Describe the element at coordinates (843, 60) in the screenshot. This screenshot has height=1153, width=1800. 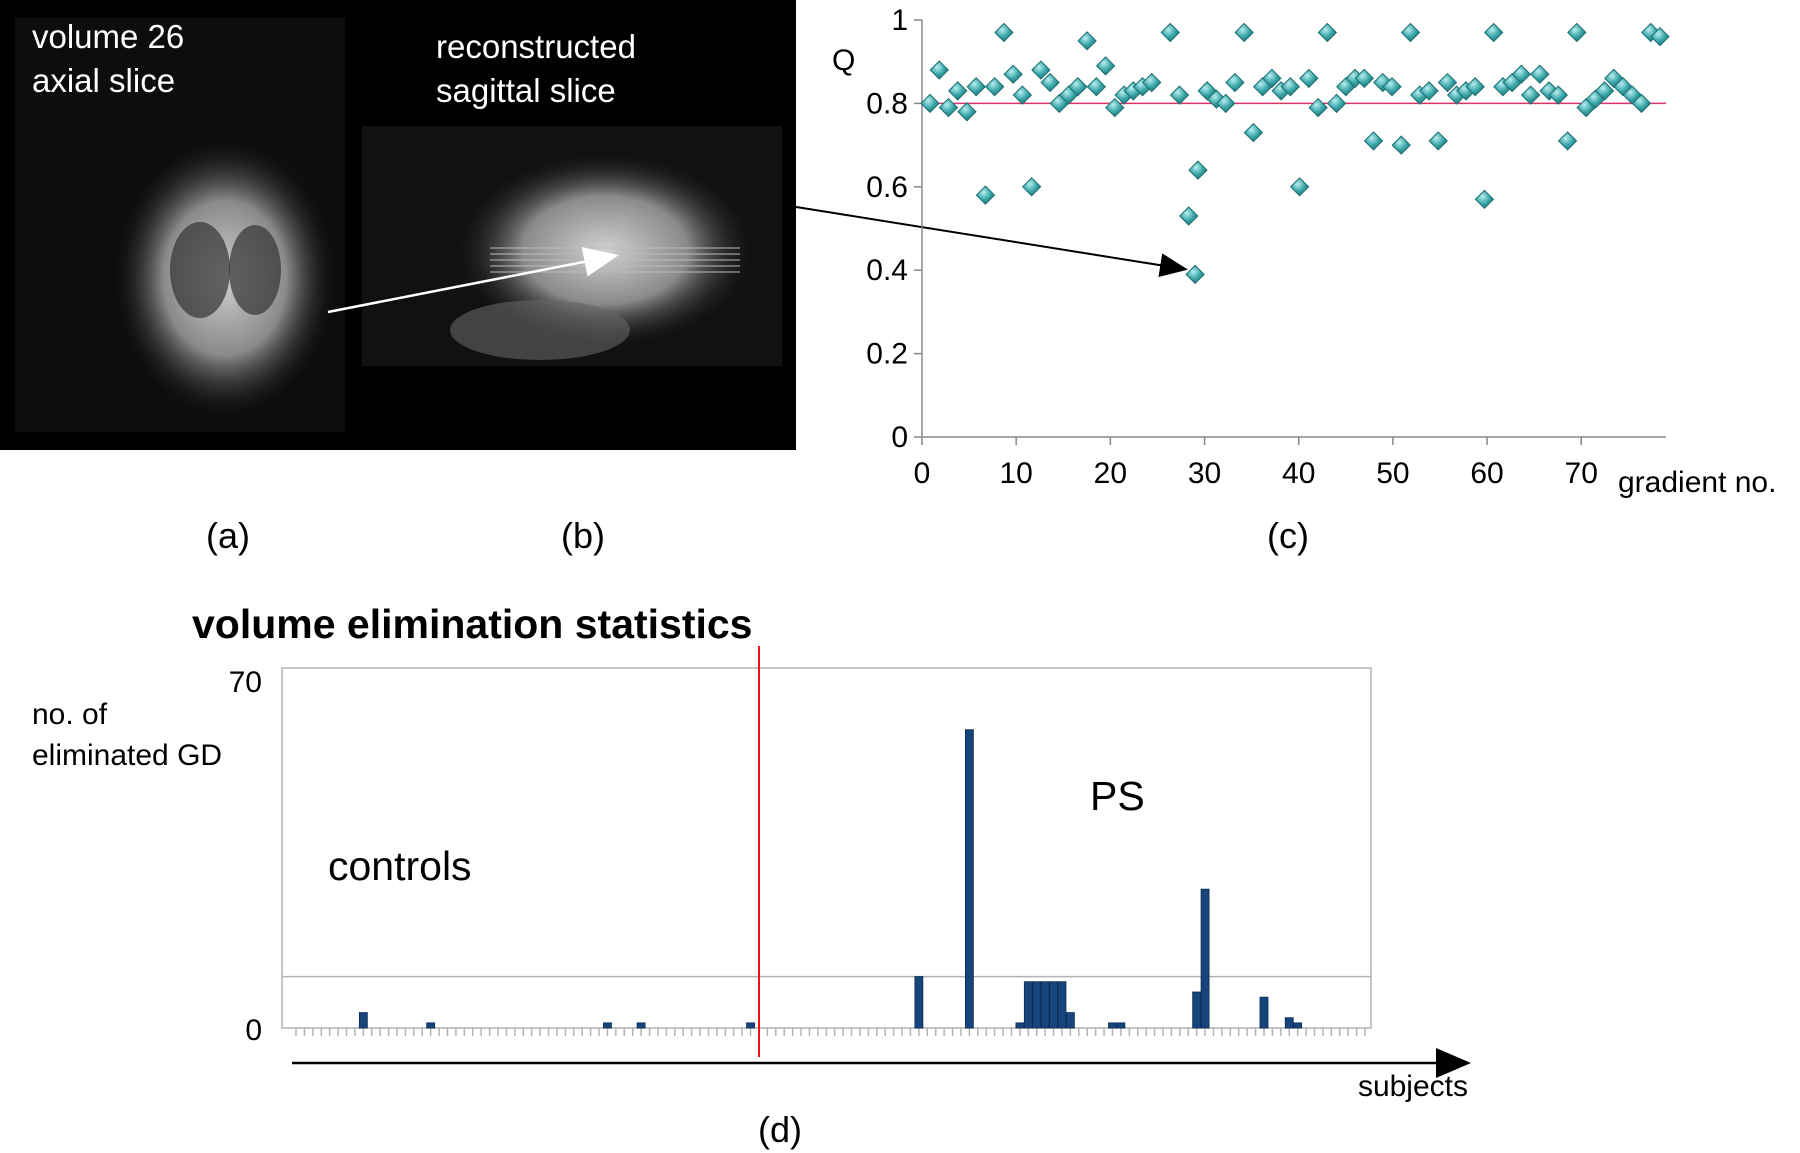
I see `q-axis-label: Q` at that location.